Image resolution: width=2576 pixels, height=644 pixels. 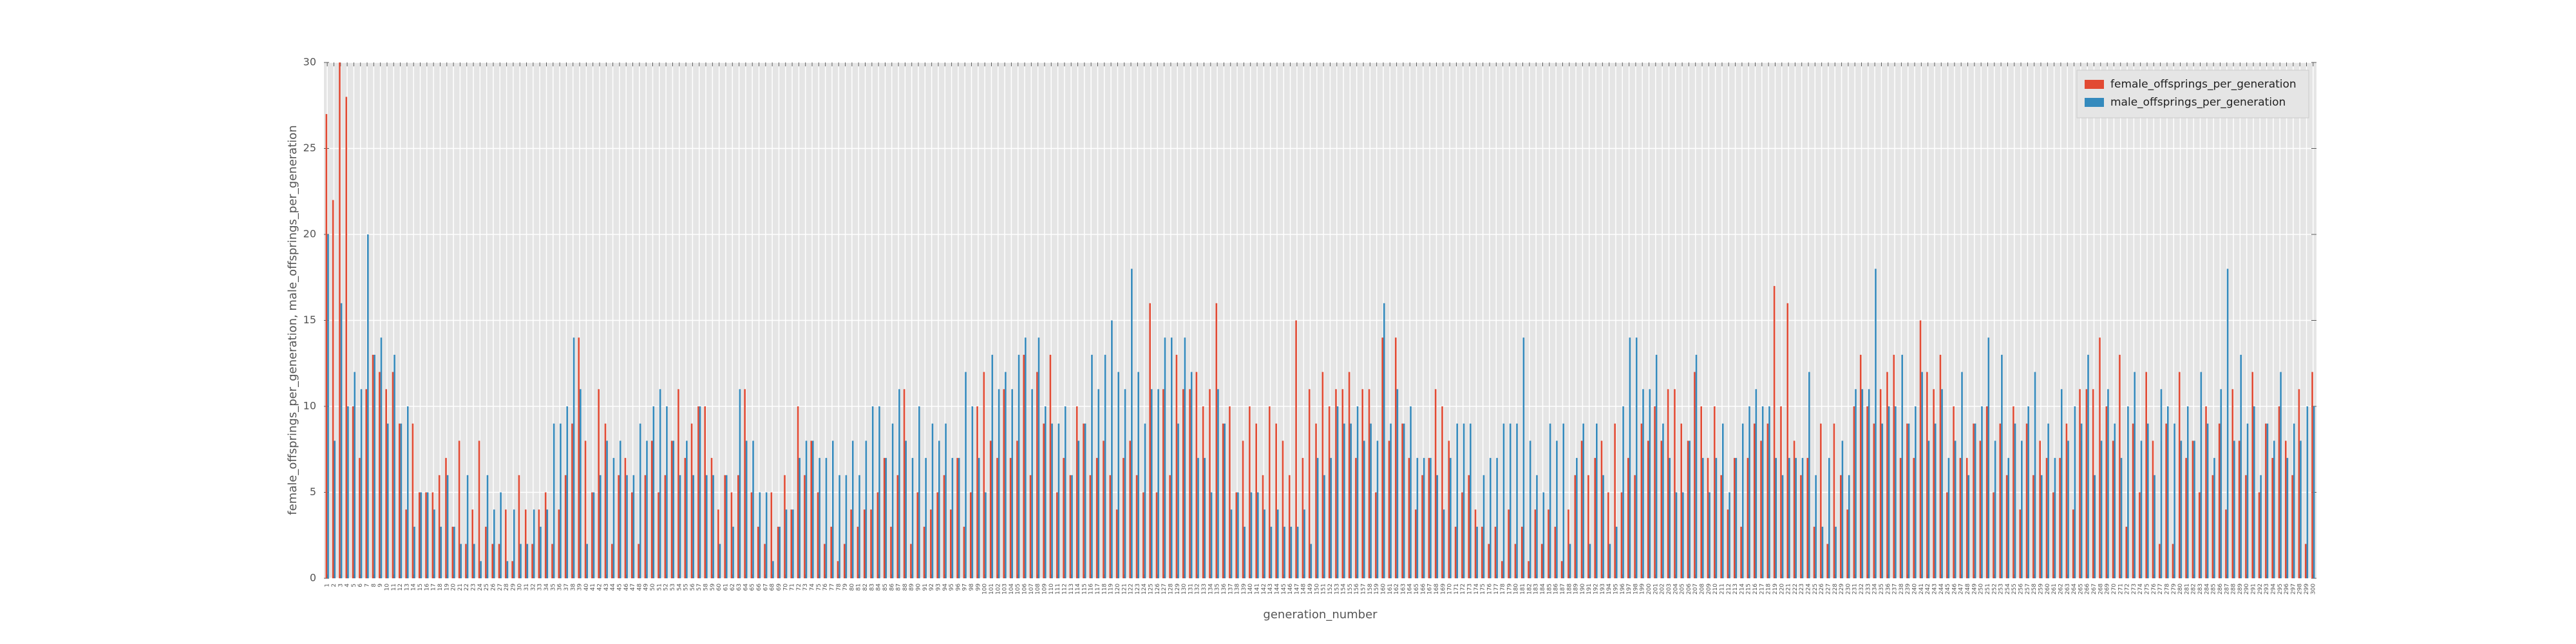 I want to click on x-tick-label: 51, so click(x=659, y=587).